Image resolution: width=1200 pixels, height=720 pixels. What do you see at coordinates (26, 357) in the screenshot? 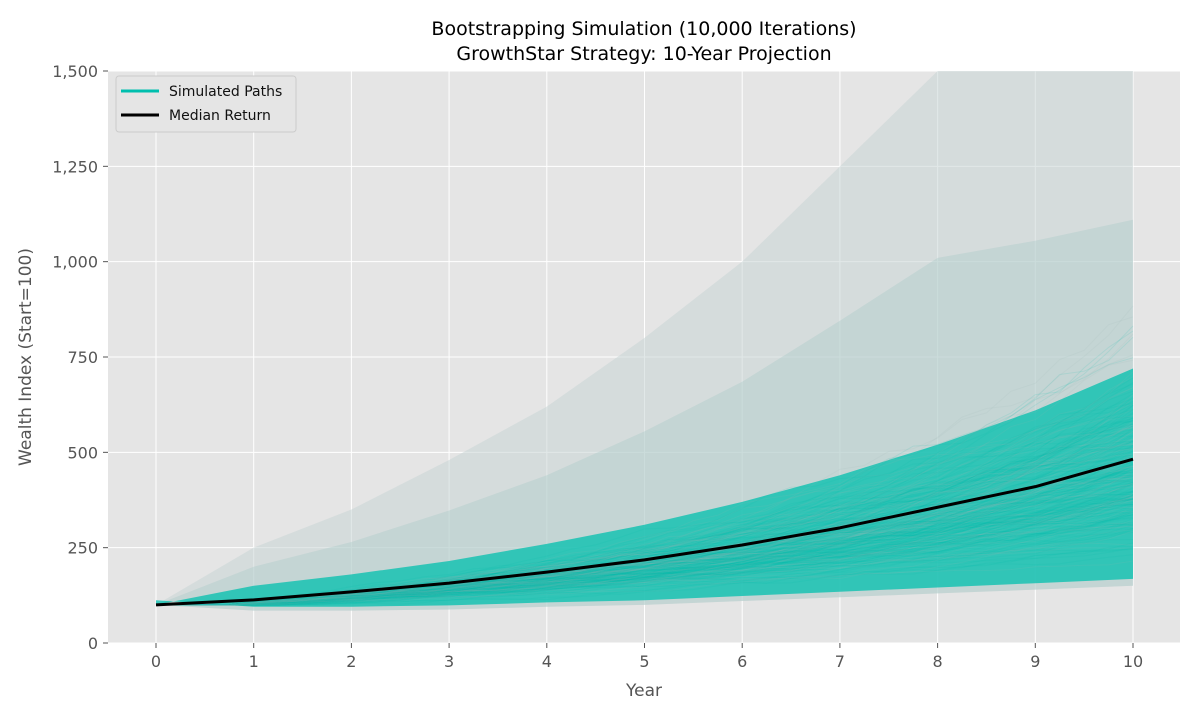
I see `y-axis-label: Wealth Index (Start=100)` at bounding box center [26, 357].